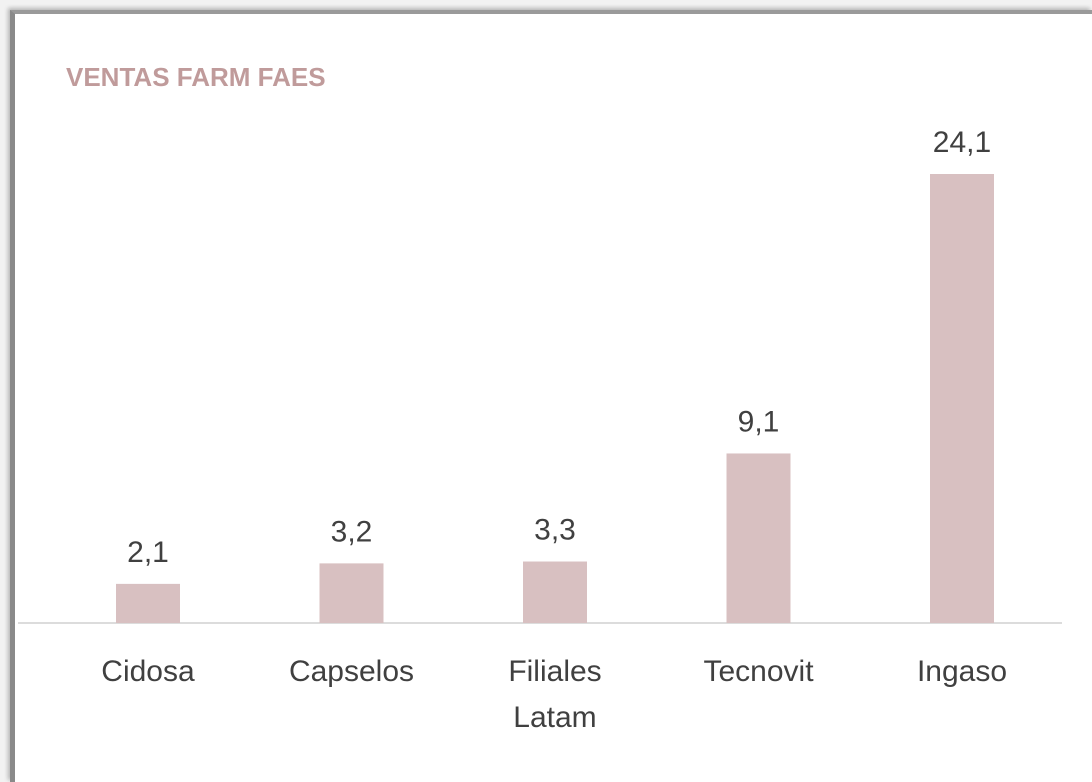  What do you see at coordinates (148, 671) in the screenshot?
I see `x-tick-label: Cidosa` at bounding box center [148, 671].